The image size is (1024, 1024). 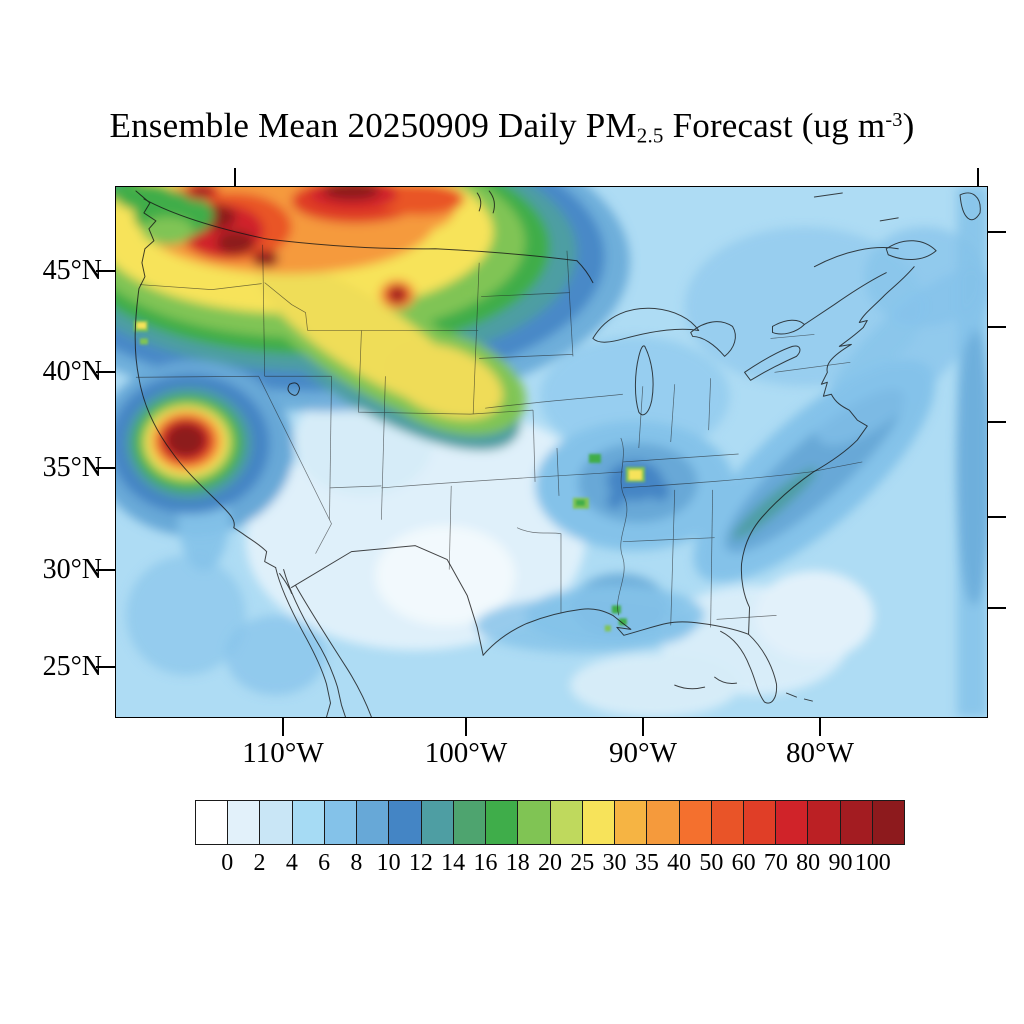 I want to click on colorbar-tick-label: 0, so click(x=227, y=863).